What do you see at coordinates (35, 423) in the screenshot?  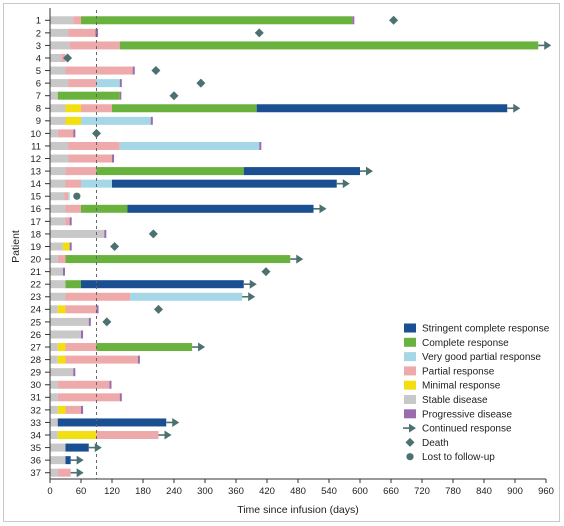 I see `patient-label: 33` at bounding box center [35, 423].